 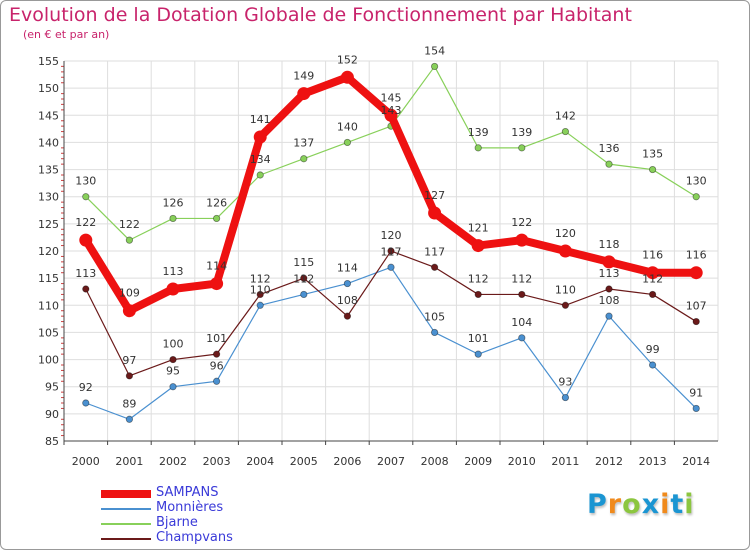 What do you see at coordinates (129, 403) in the screenshot?
I see `data-label-monni-res: 89` at bounding box center [129, 403].